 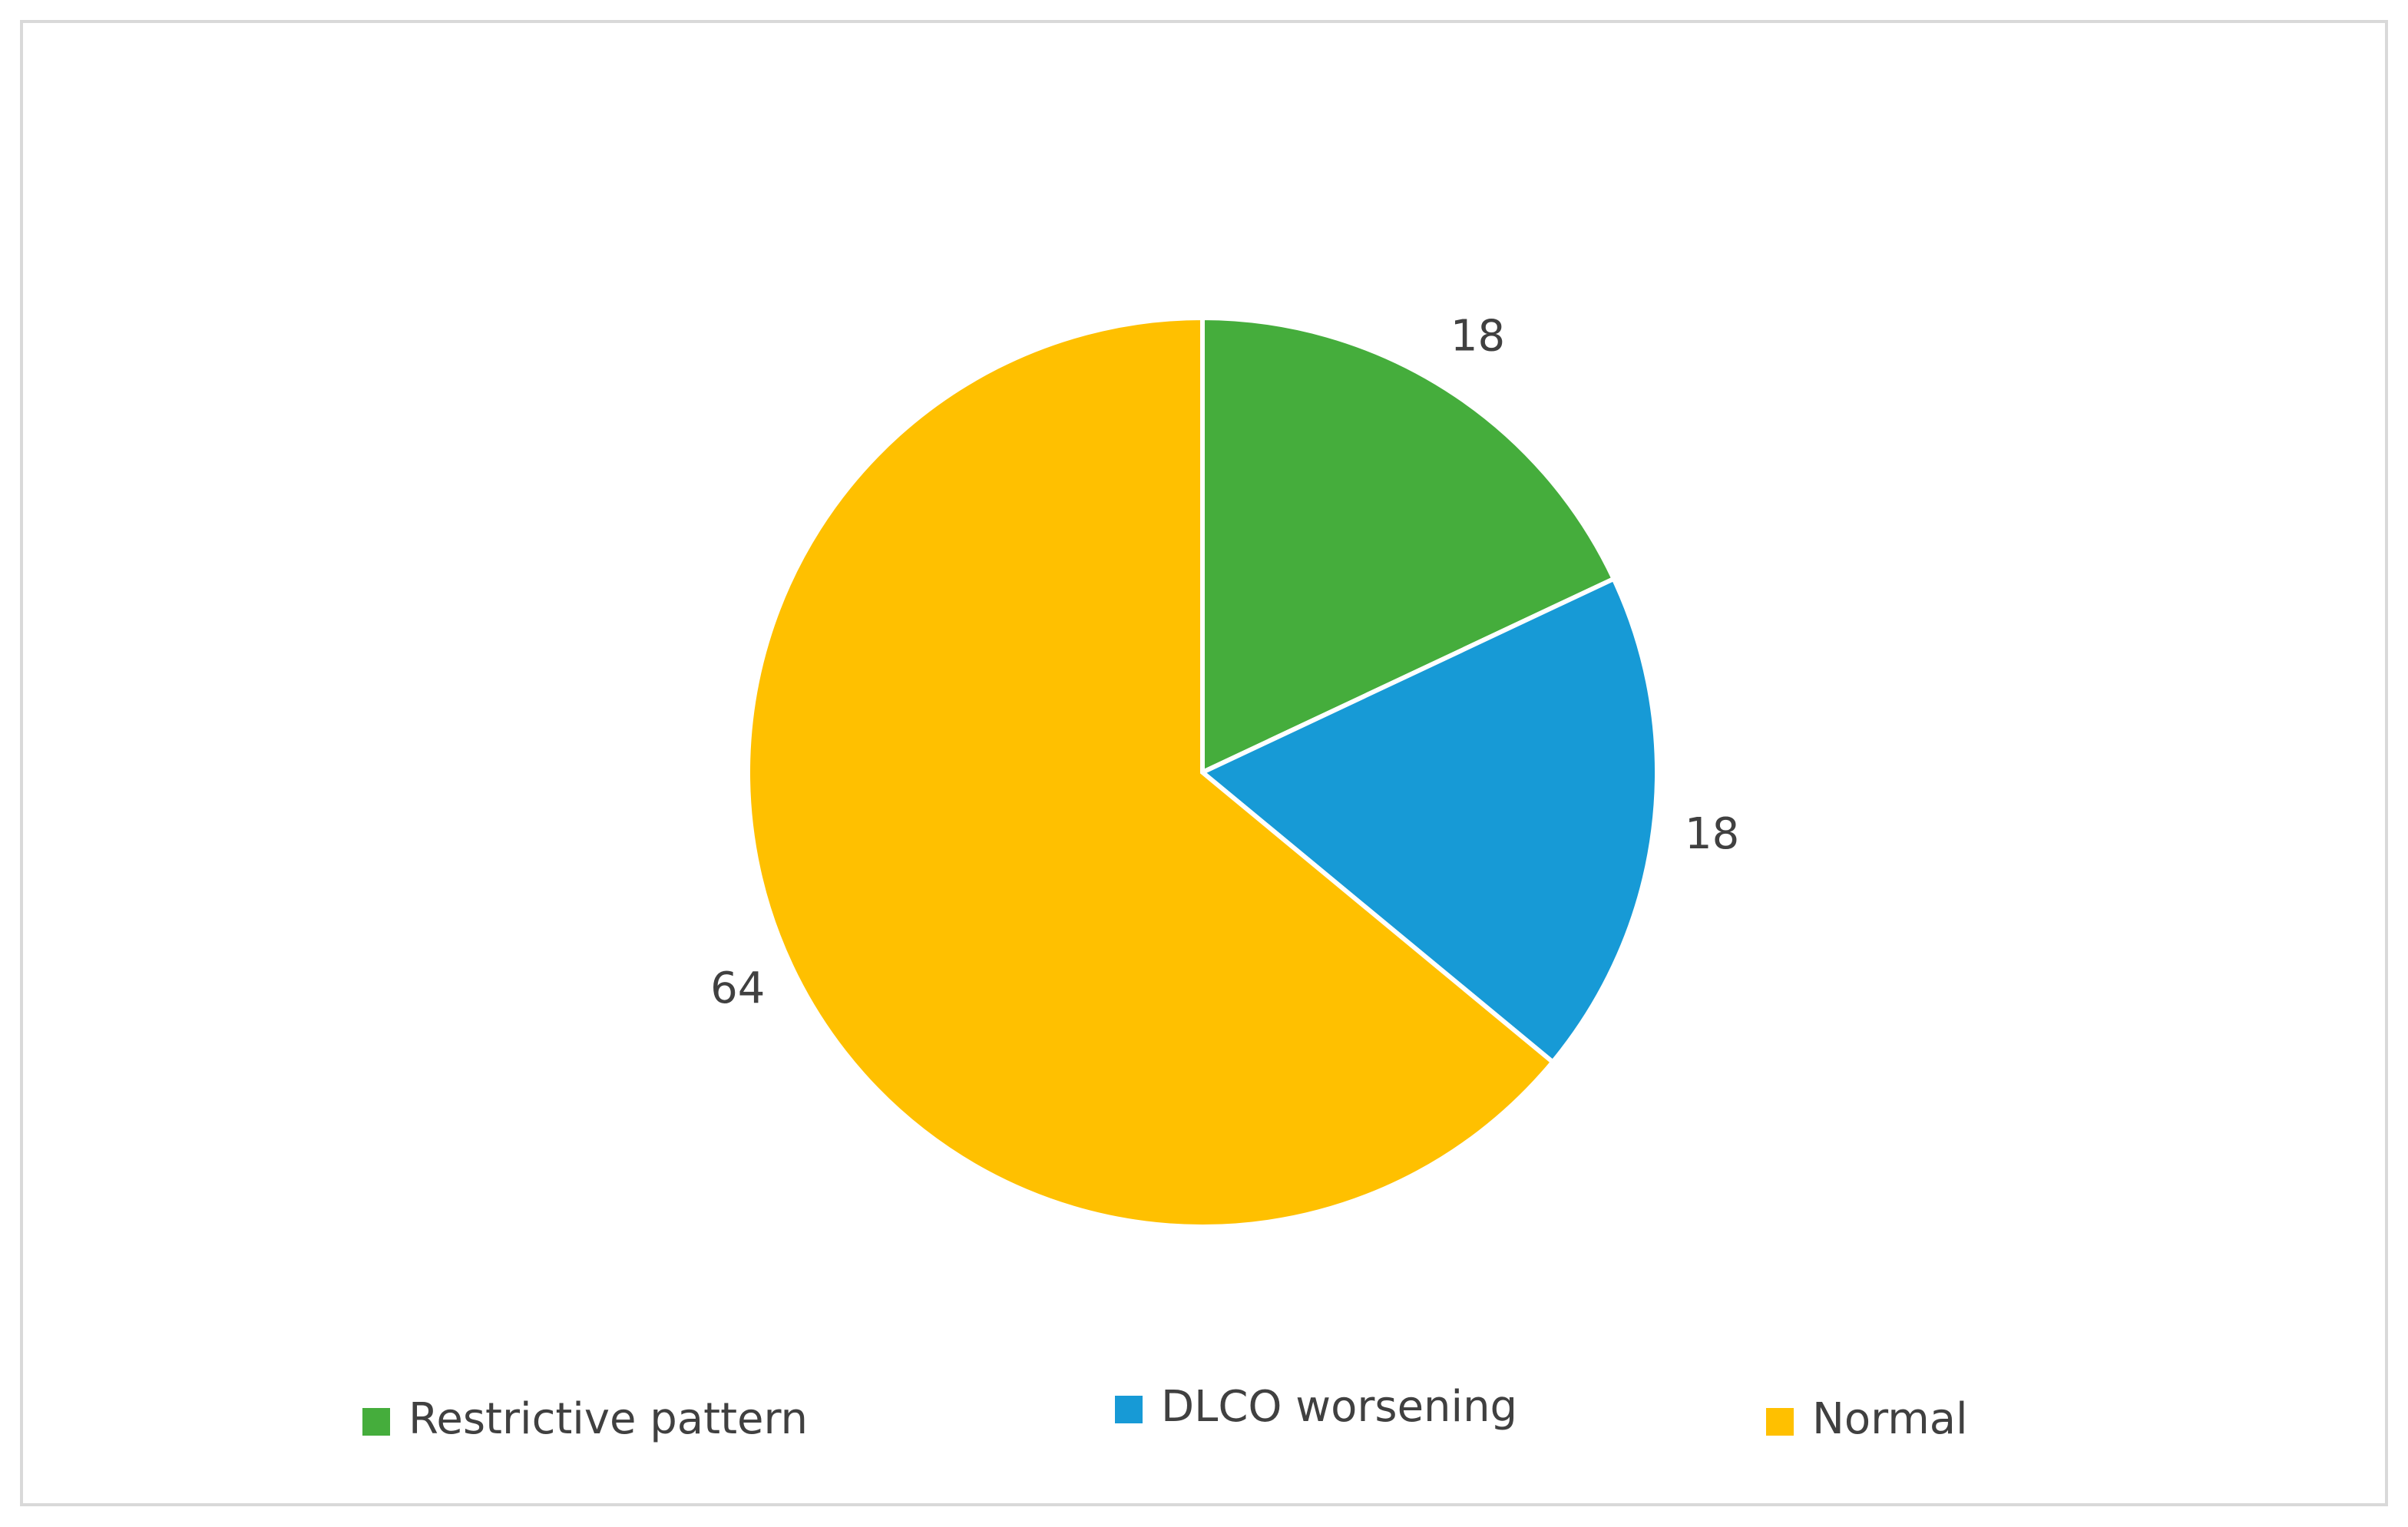 I want to click on data-label: 64, so click(x=738, y=988).